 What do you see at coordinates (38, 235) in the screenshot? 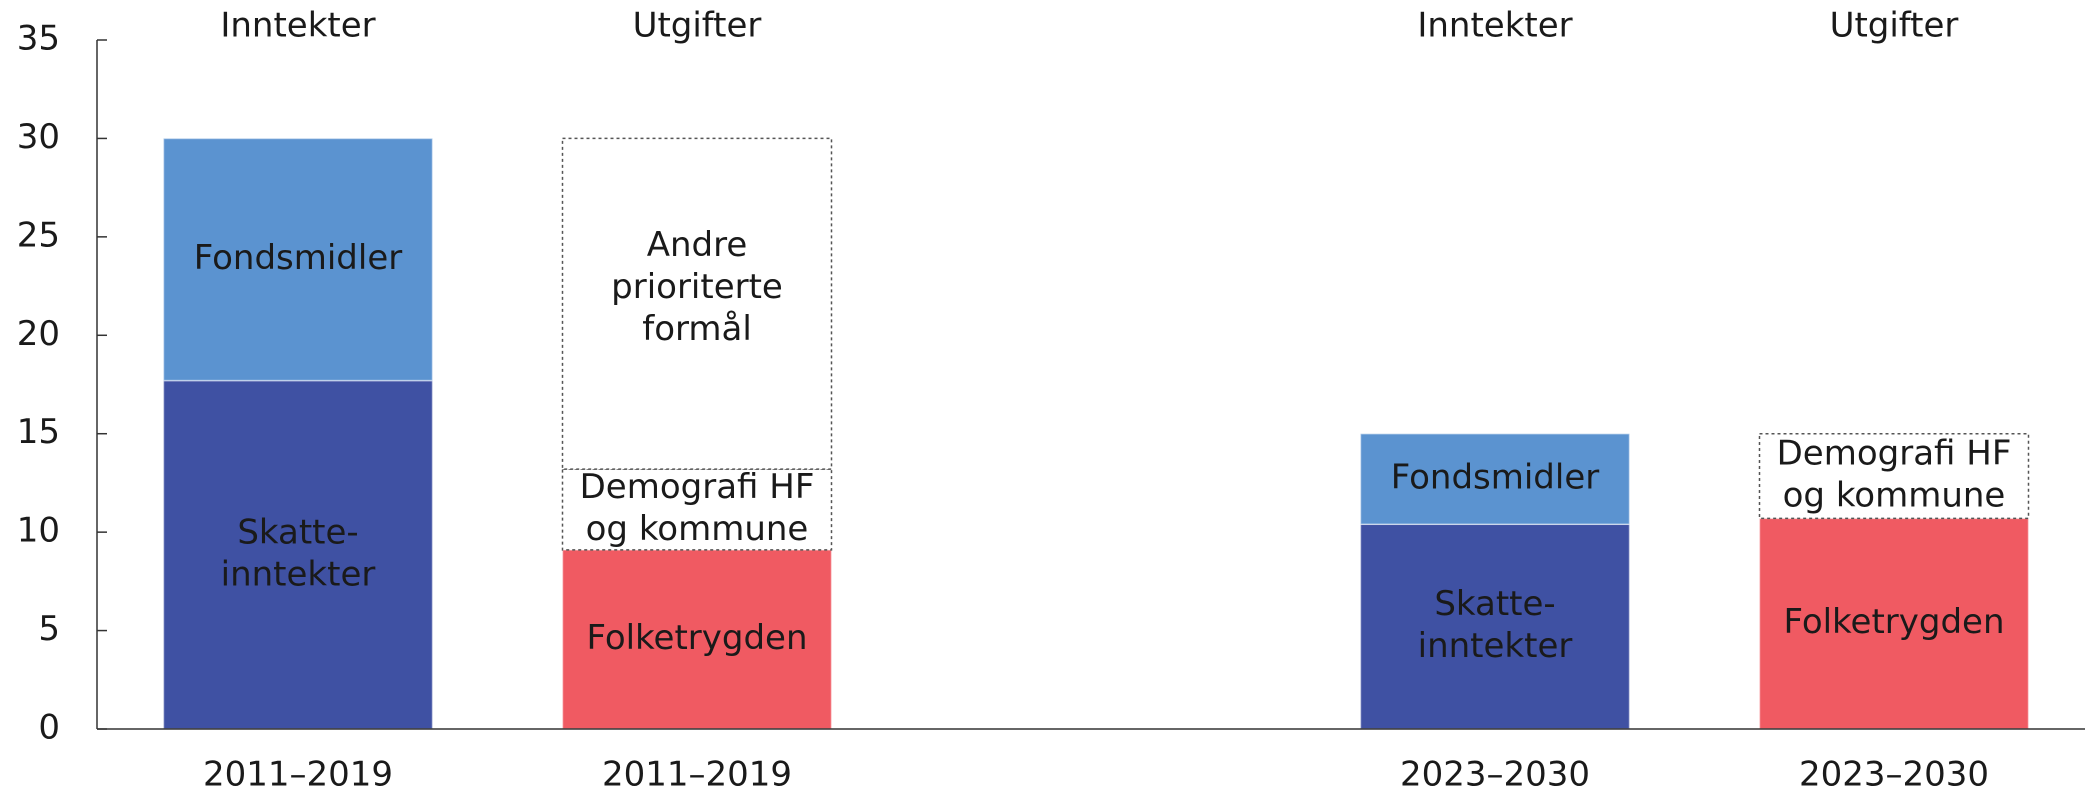
I see `y-tick-label: 25` at bounding box center [38, 235].